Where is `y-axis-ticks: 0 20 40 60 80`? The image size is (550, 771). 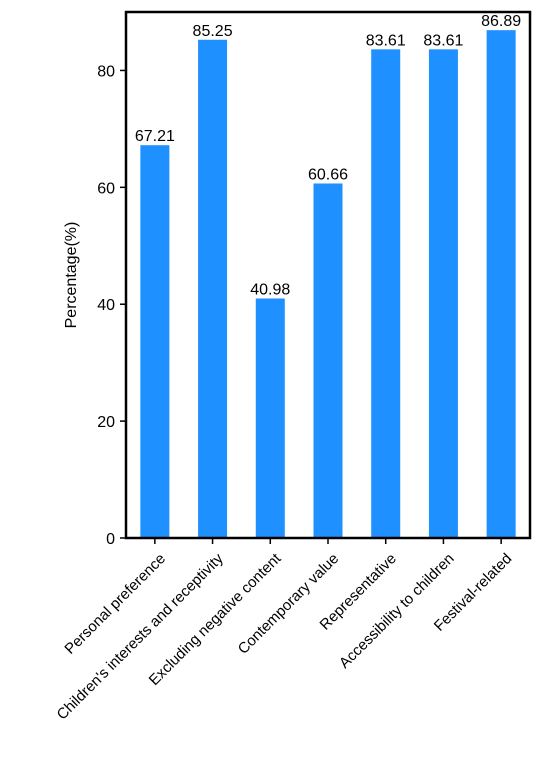 y-axis-ticks: 0 20 40 60 80 is located at coordinates (111, 305).